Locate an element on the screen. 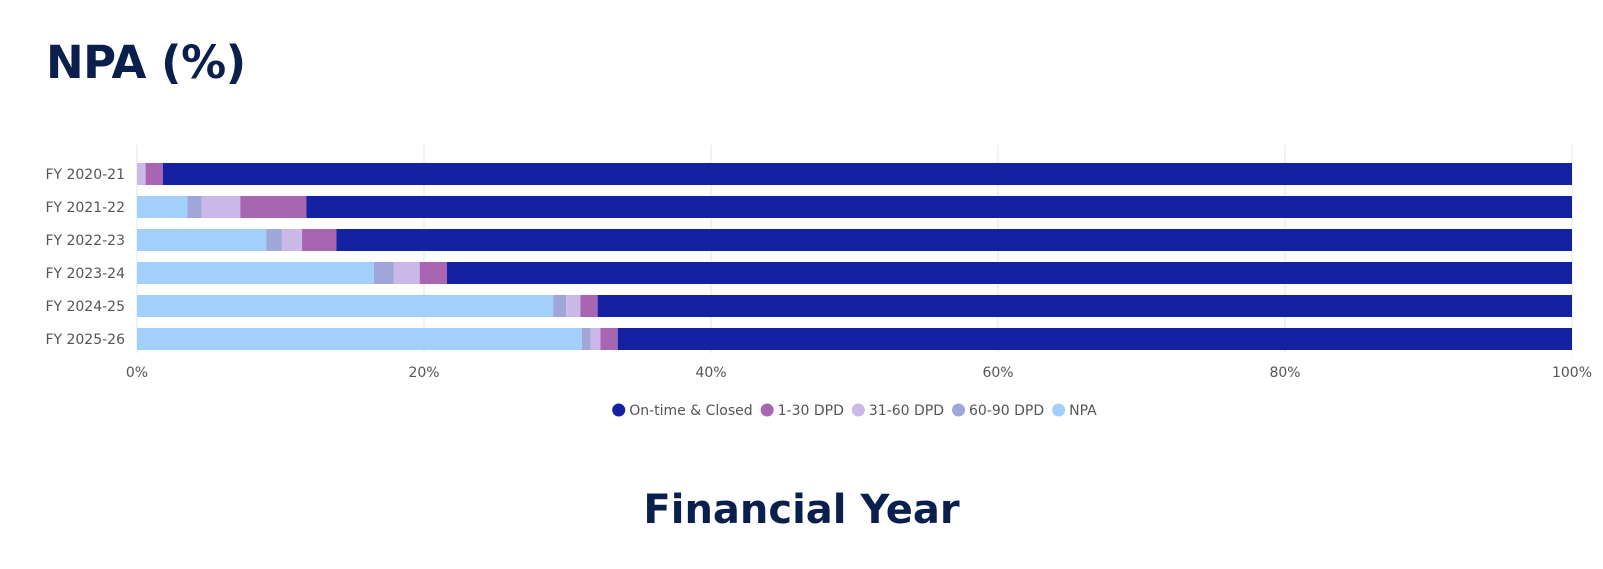 The width and height of the screenshot is (1603, 569). legend-item: 1-30 DPD is located at coordinates (802, 411).